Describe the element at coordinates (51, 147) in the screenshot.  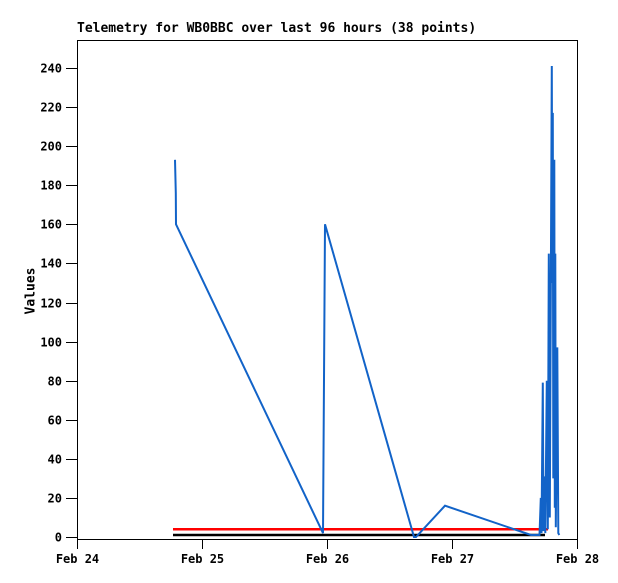
I see `y-tick-label: 200` at that location.